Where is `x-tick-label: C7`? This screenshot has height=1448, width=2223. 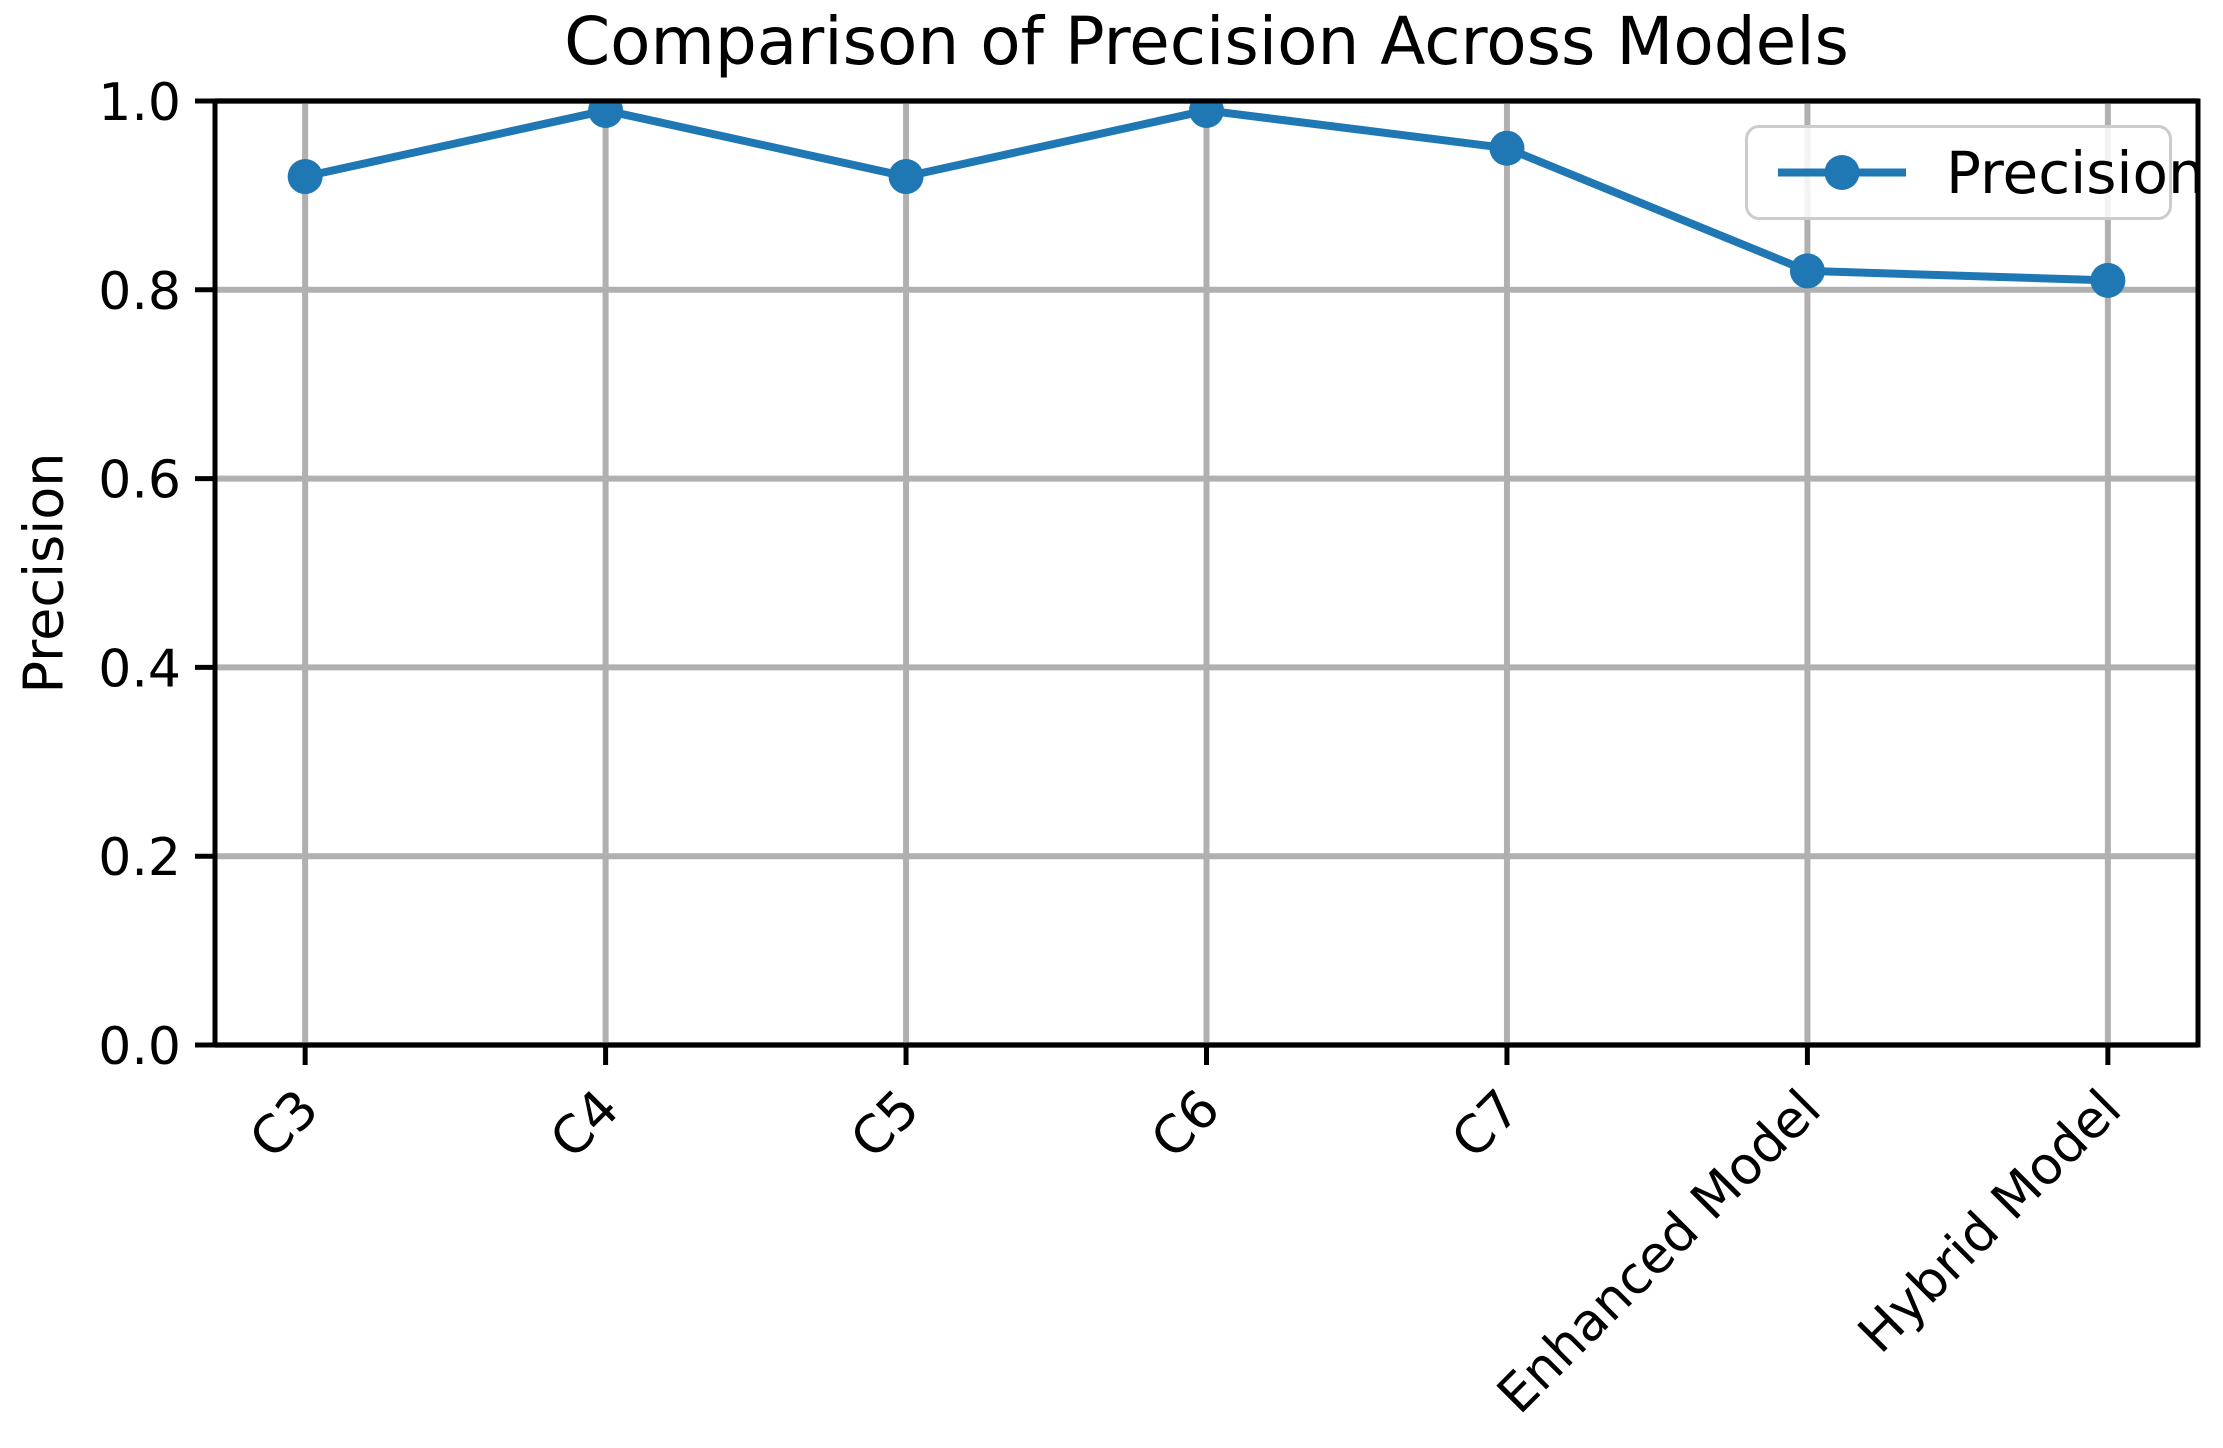 x-tick-label: C7 is located at coordinates (1487, 1125).